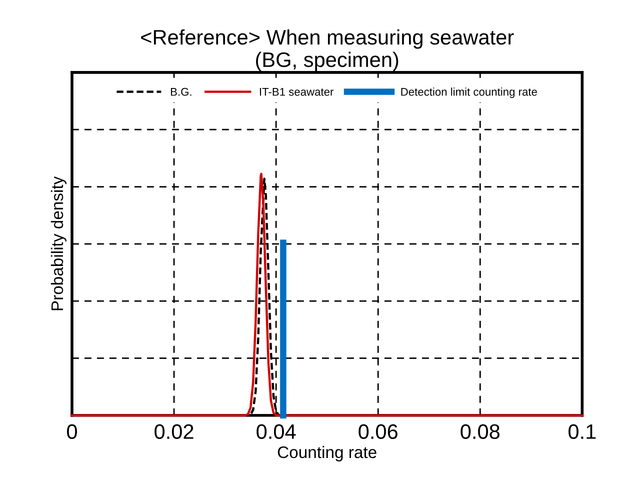 The height and width of the screenshot is (483, 626). I want to click on legend-label: IT-B1 seawater, so click(297, 92).